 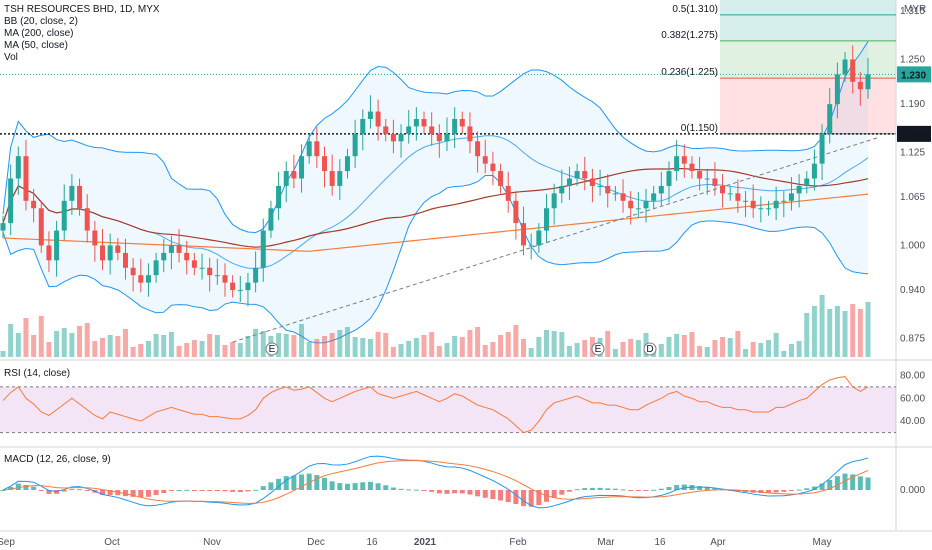 I want to click on time-axis-tick: Feb, so click(x=518, y=542).